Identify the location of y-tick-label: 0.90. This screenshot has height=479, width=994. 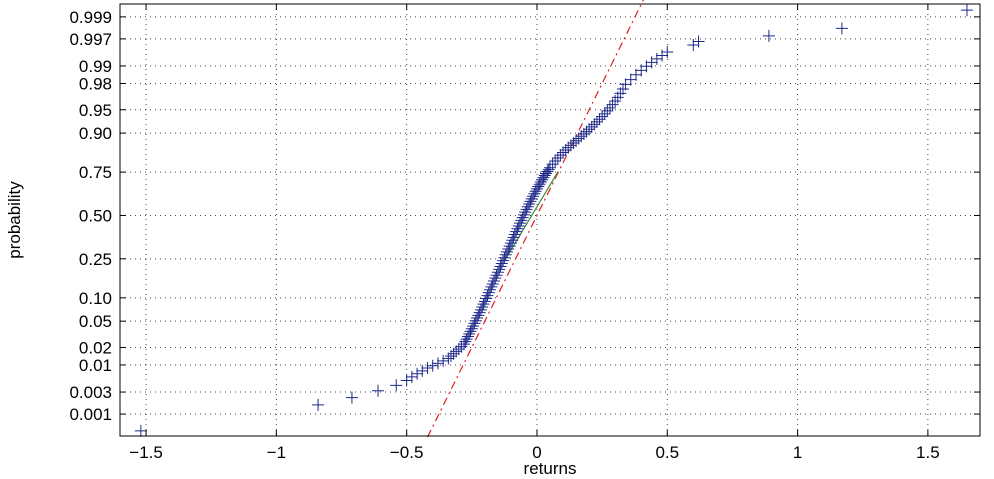
(95, 133).